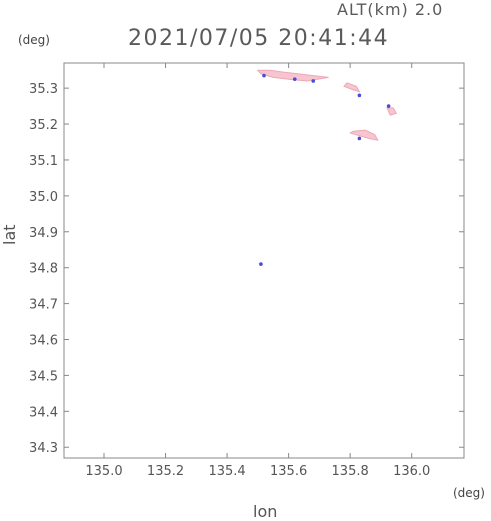 The height and width of the screenshot is (521, 491). I want to click on x-tick-label: 136.0, so click(411, 471).